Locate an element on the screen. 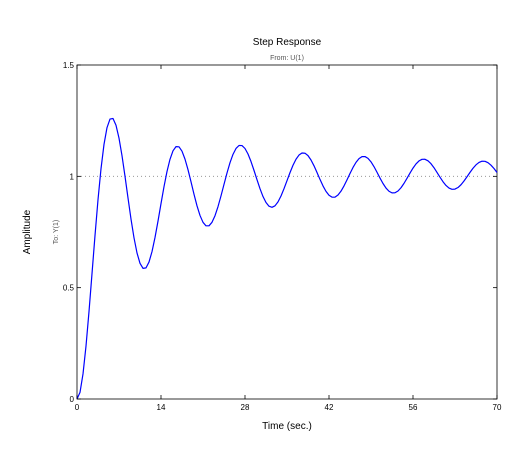  chart-subtitle: From: U(1) is located at coordinates (287, 58).